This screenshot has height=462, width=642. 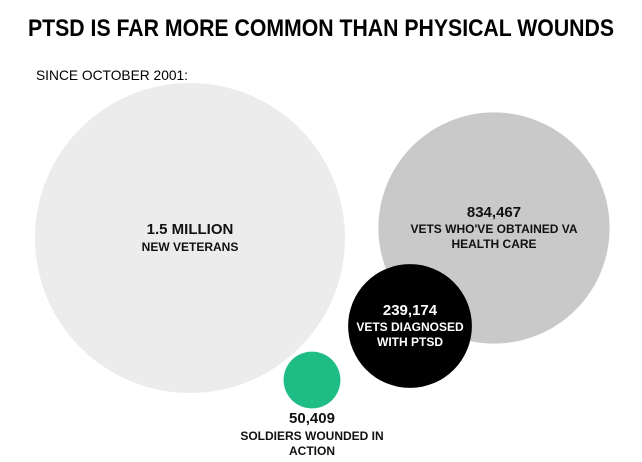 I want to click on value-label: 50,409, so click(x=312, y=419).